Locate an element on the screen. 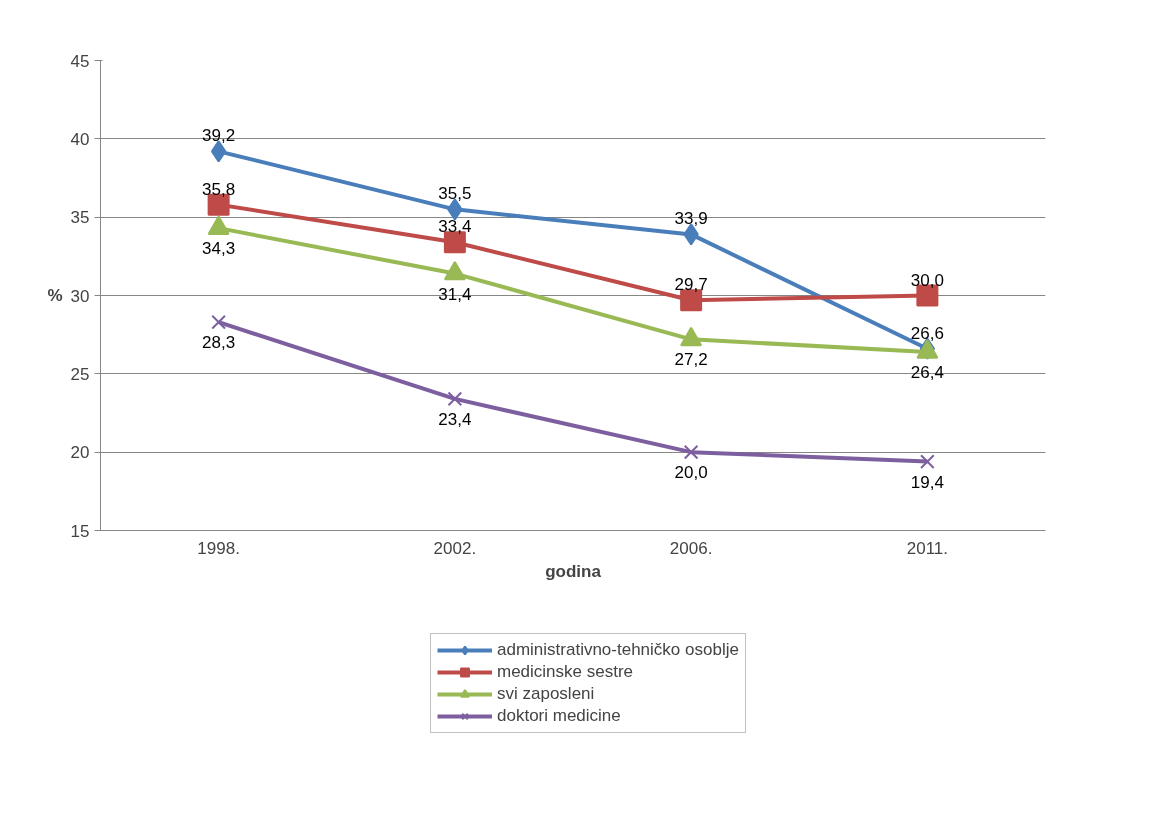  y-tick-label: 15 is located at coordinates (80, 531).